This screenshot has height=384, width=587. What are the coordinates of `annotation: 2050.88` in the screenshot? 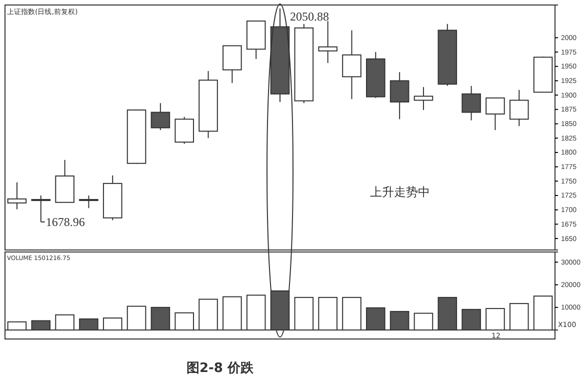 It's located at (309, 17).